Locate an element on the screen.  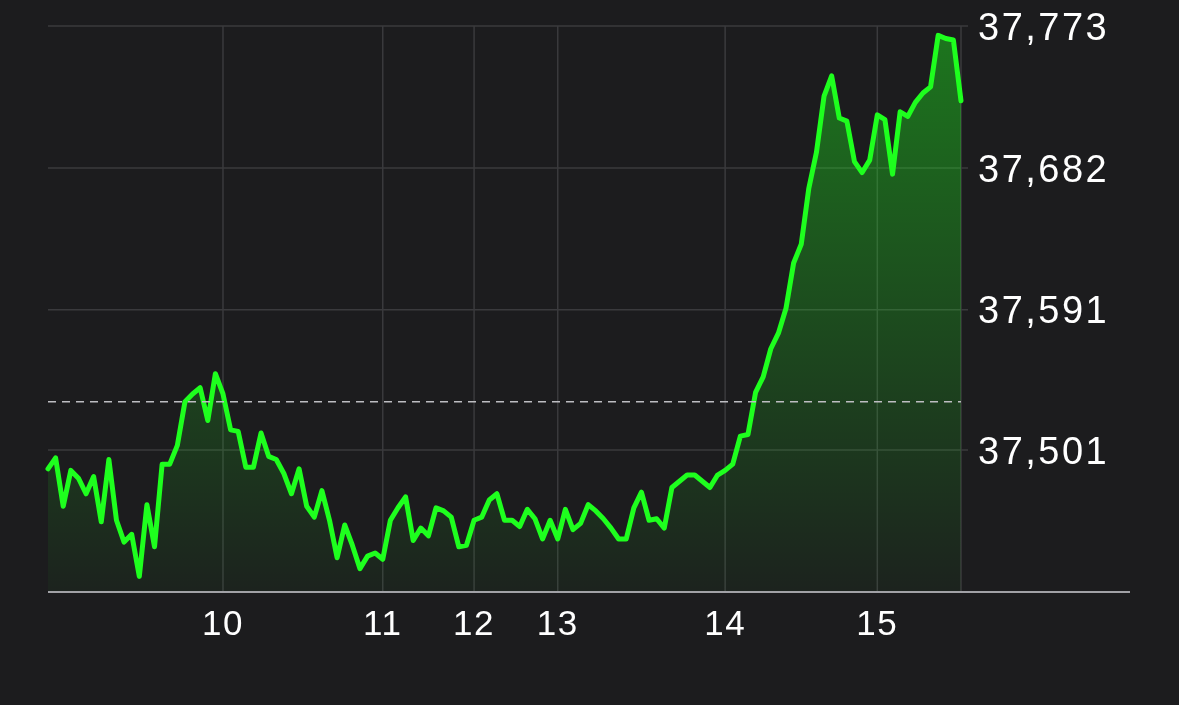
y-tick-label: 37,682 is located at coordinates (1044, 168).